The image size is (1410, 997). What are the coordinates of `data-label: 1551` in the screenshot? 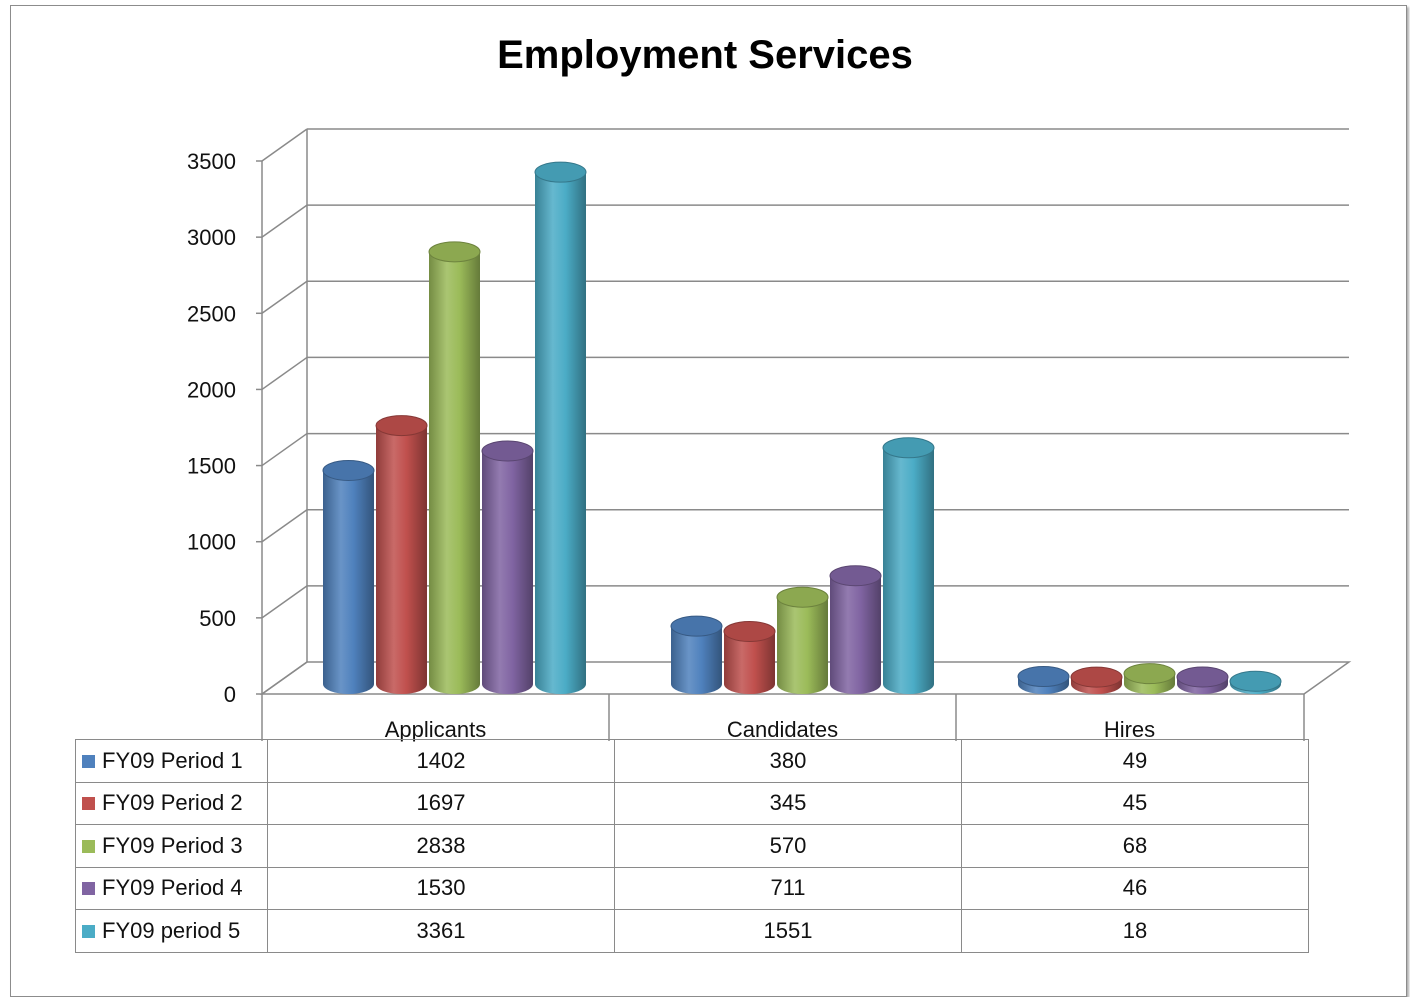 It's located at (788, 931).